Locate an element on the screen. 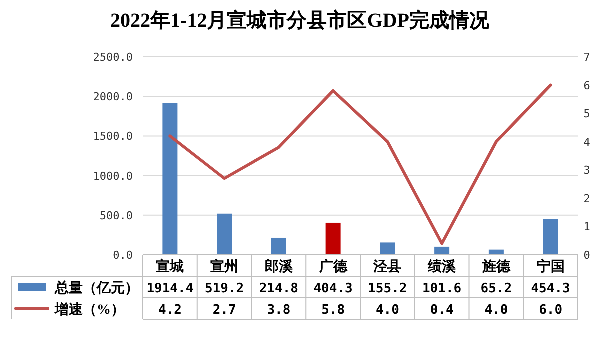  y2-tick-label: 6 is located at coordinates (587, 85).